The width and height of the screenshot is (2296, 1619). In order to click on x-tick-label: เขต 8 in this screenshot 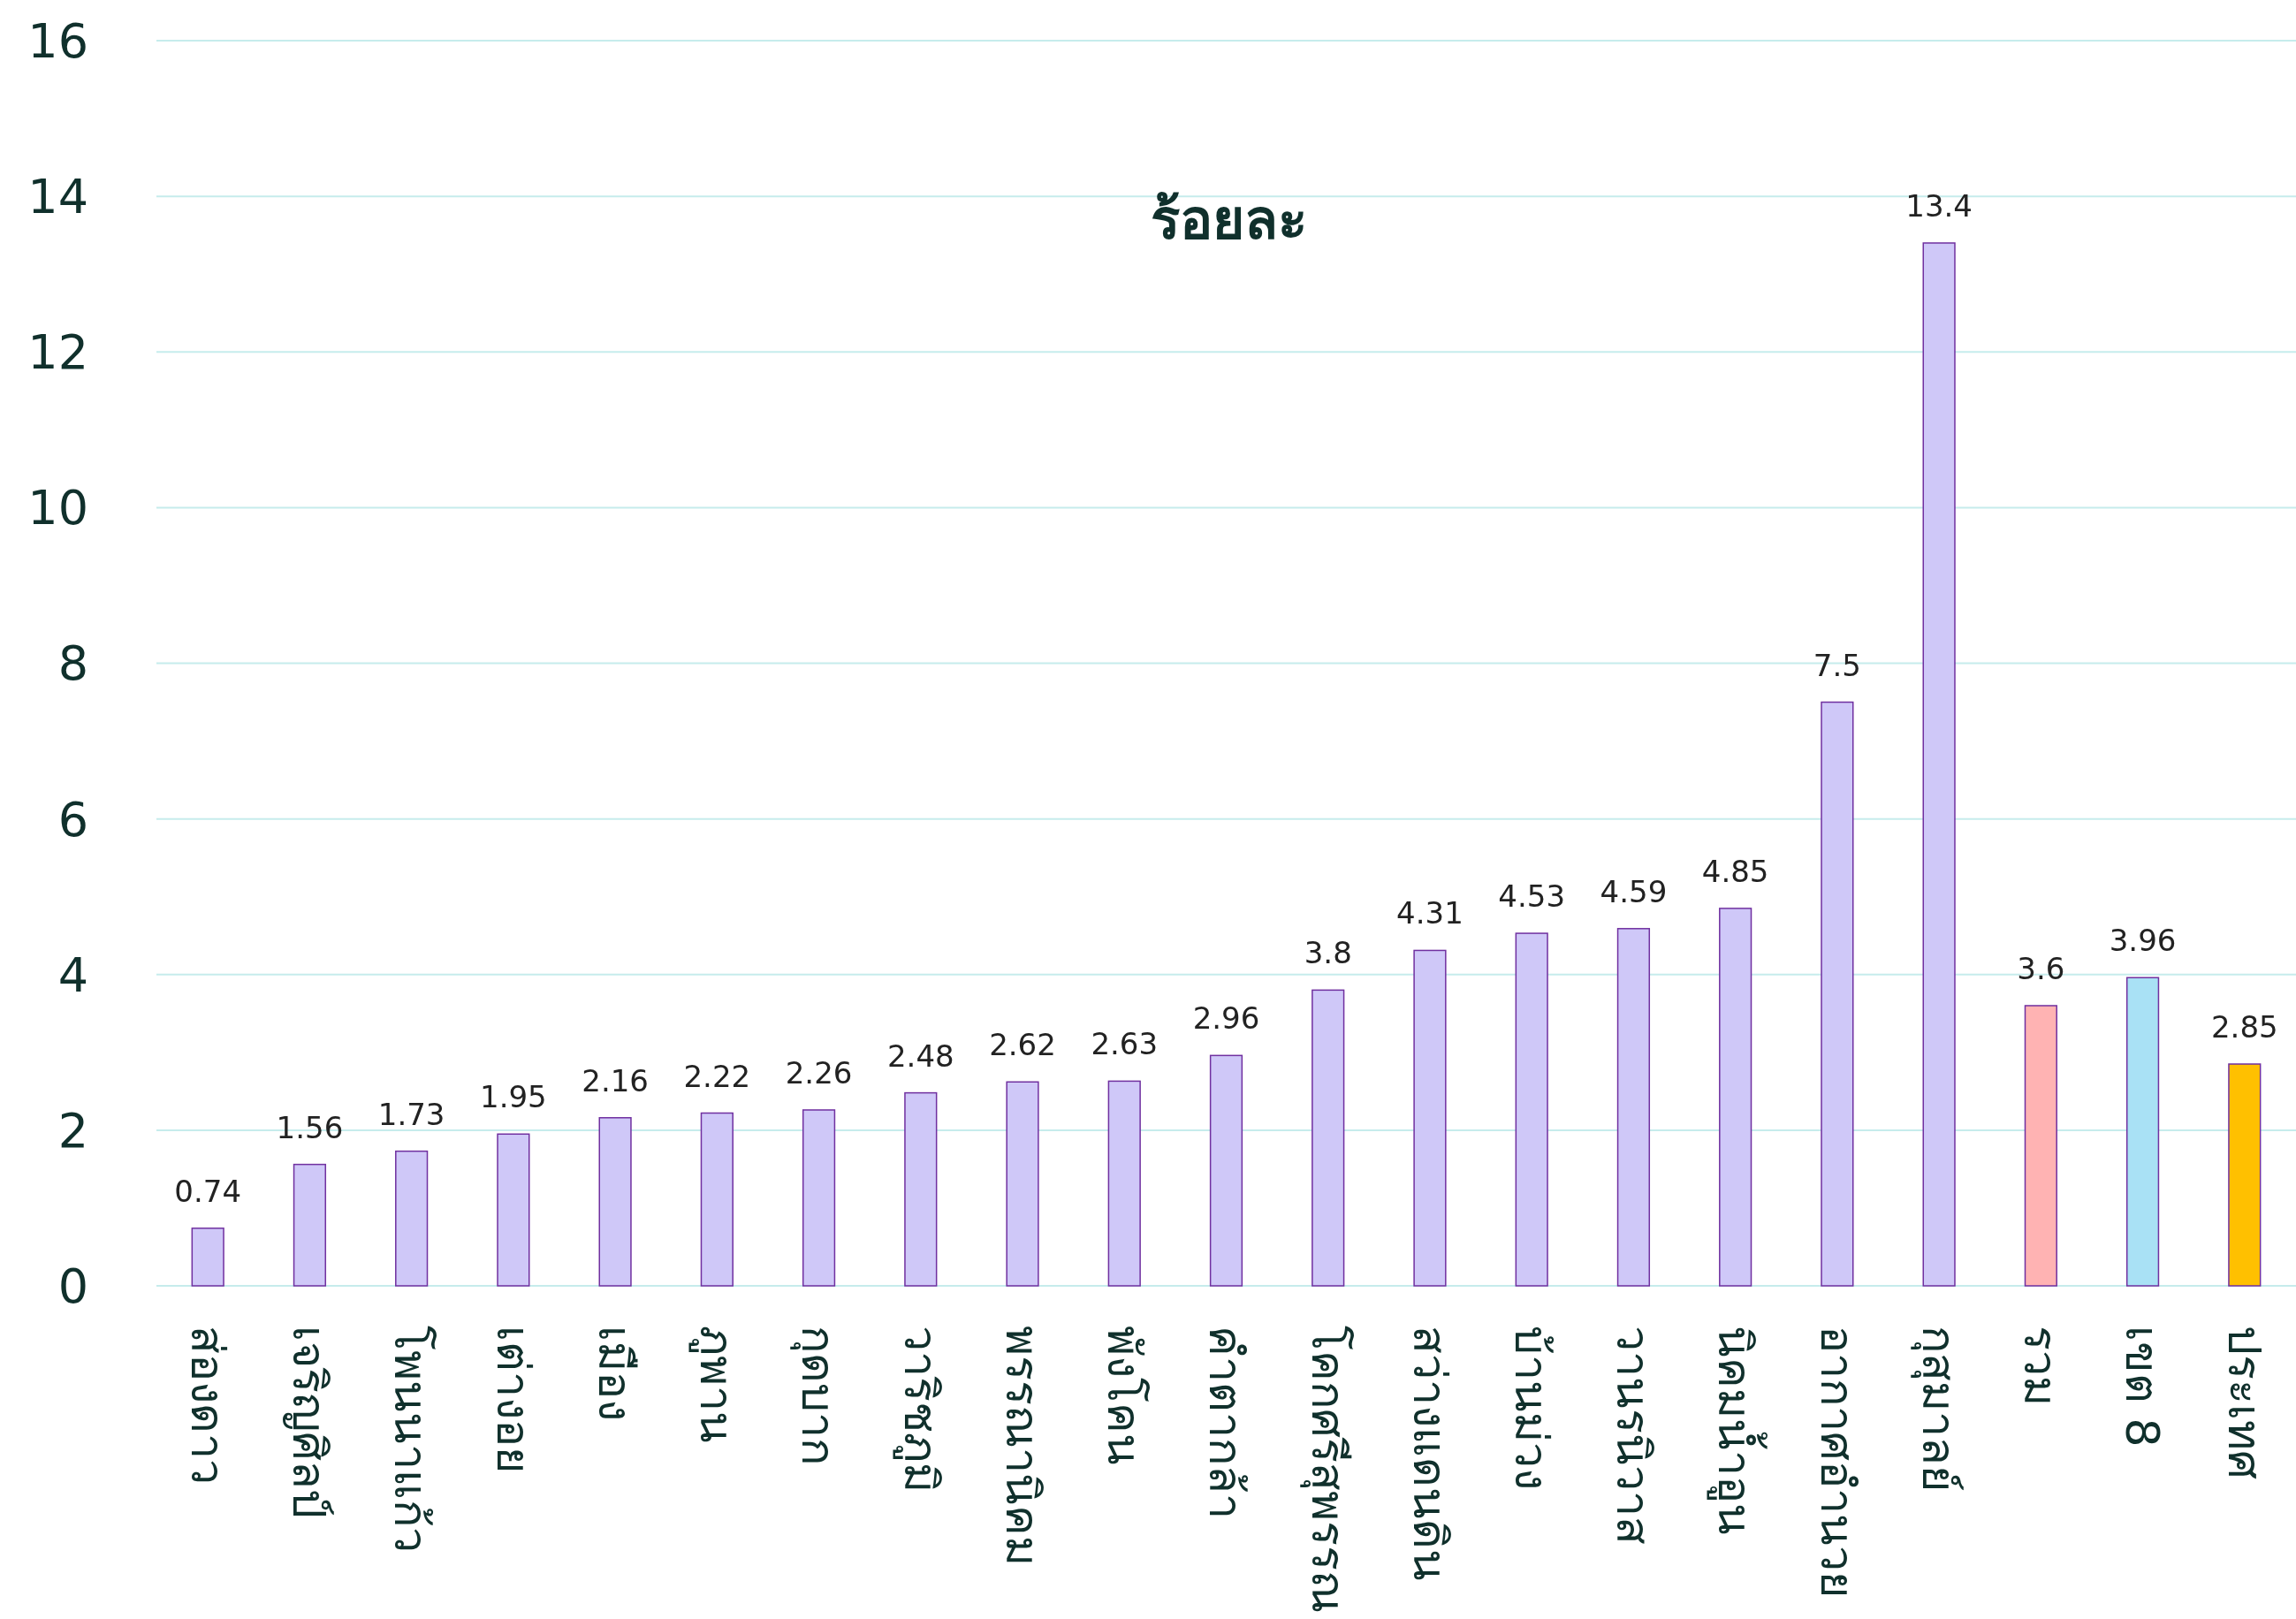, I will do `click(2143, 1387)`.